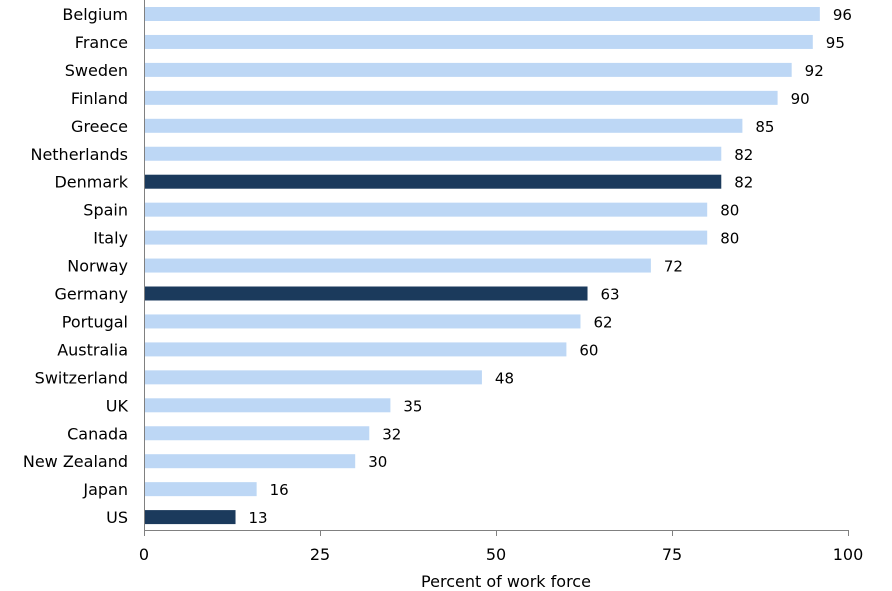  Describe the element at coordinates (190, 517) in the screenshot. I see `bar-us` at that location.